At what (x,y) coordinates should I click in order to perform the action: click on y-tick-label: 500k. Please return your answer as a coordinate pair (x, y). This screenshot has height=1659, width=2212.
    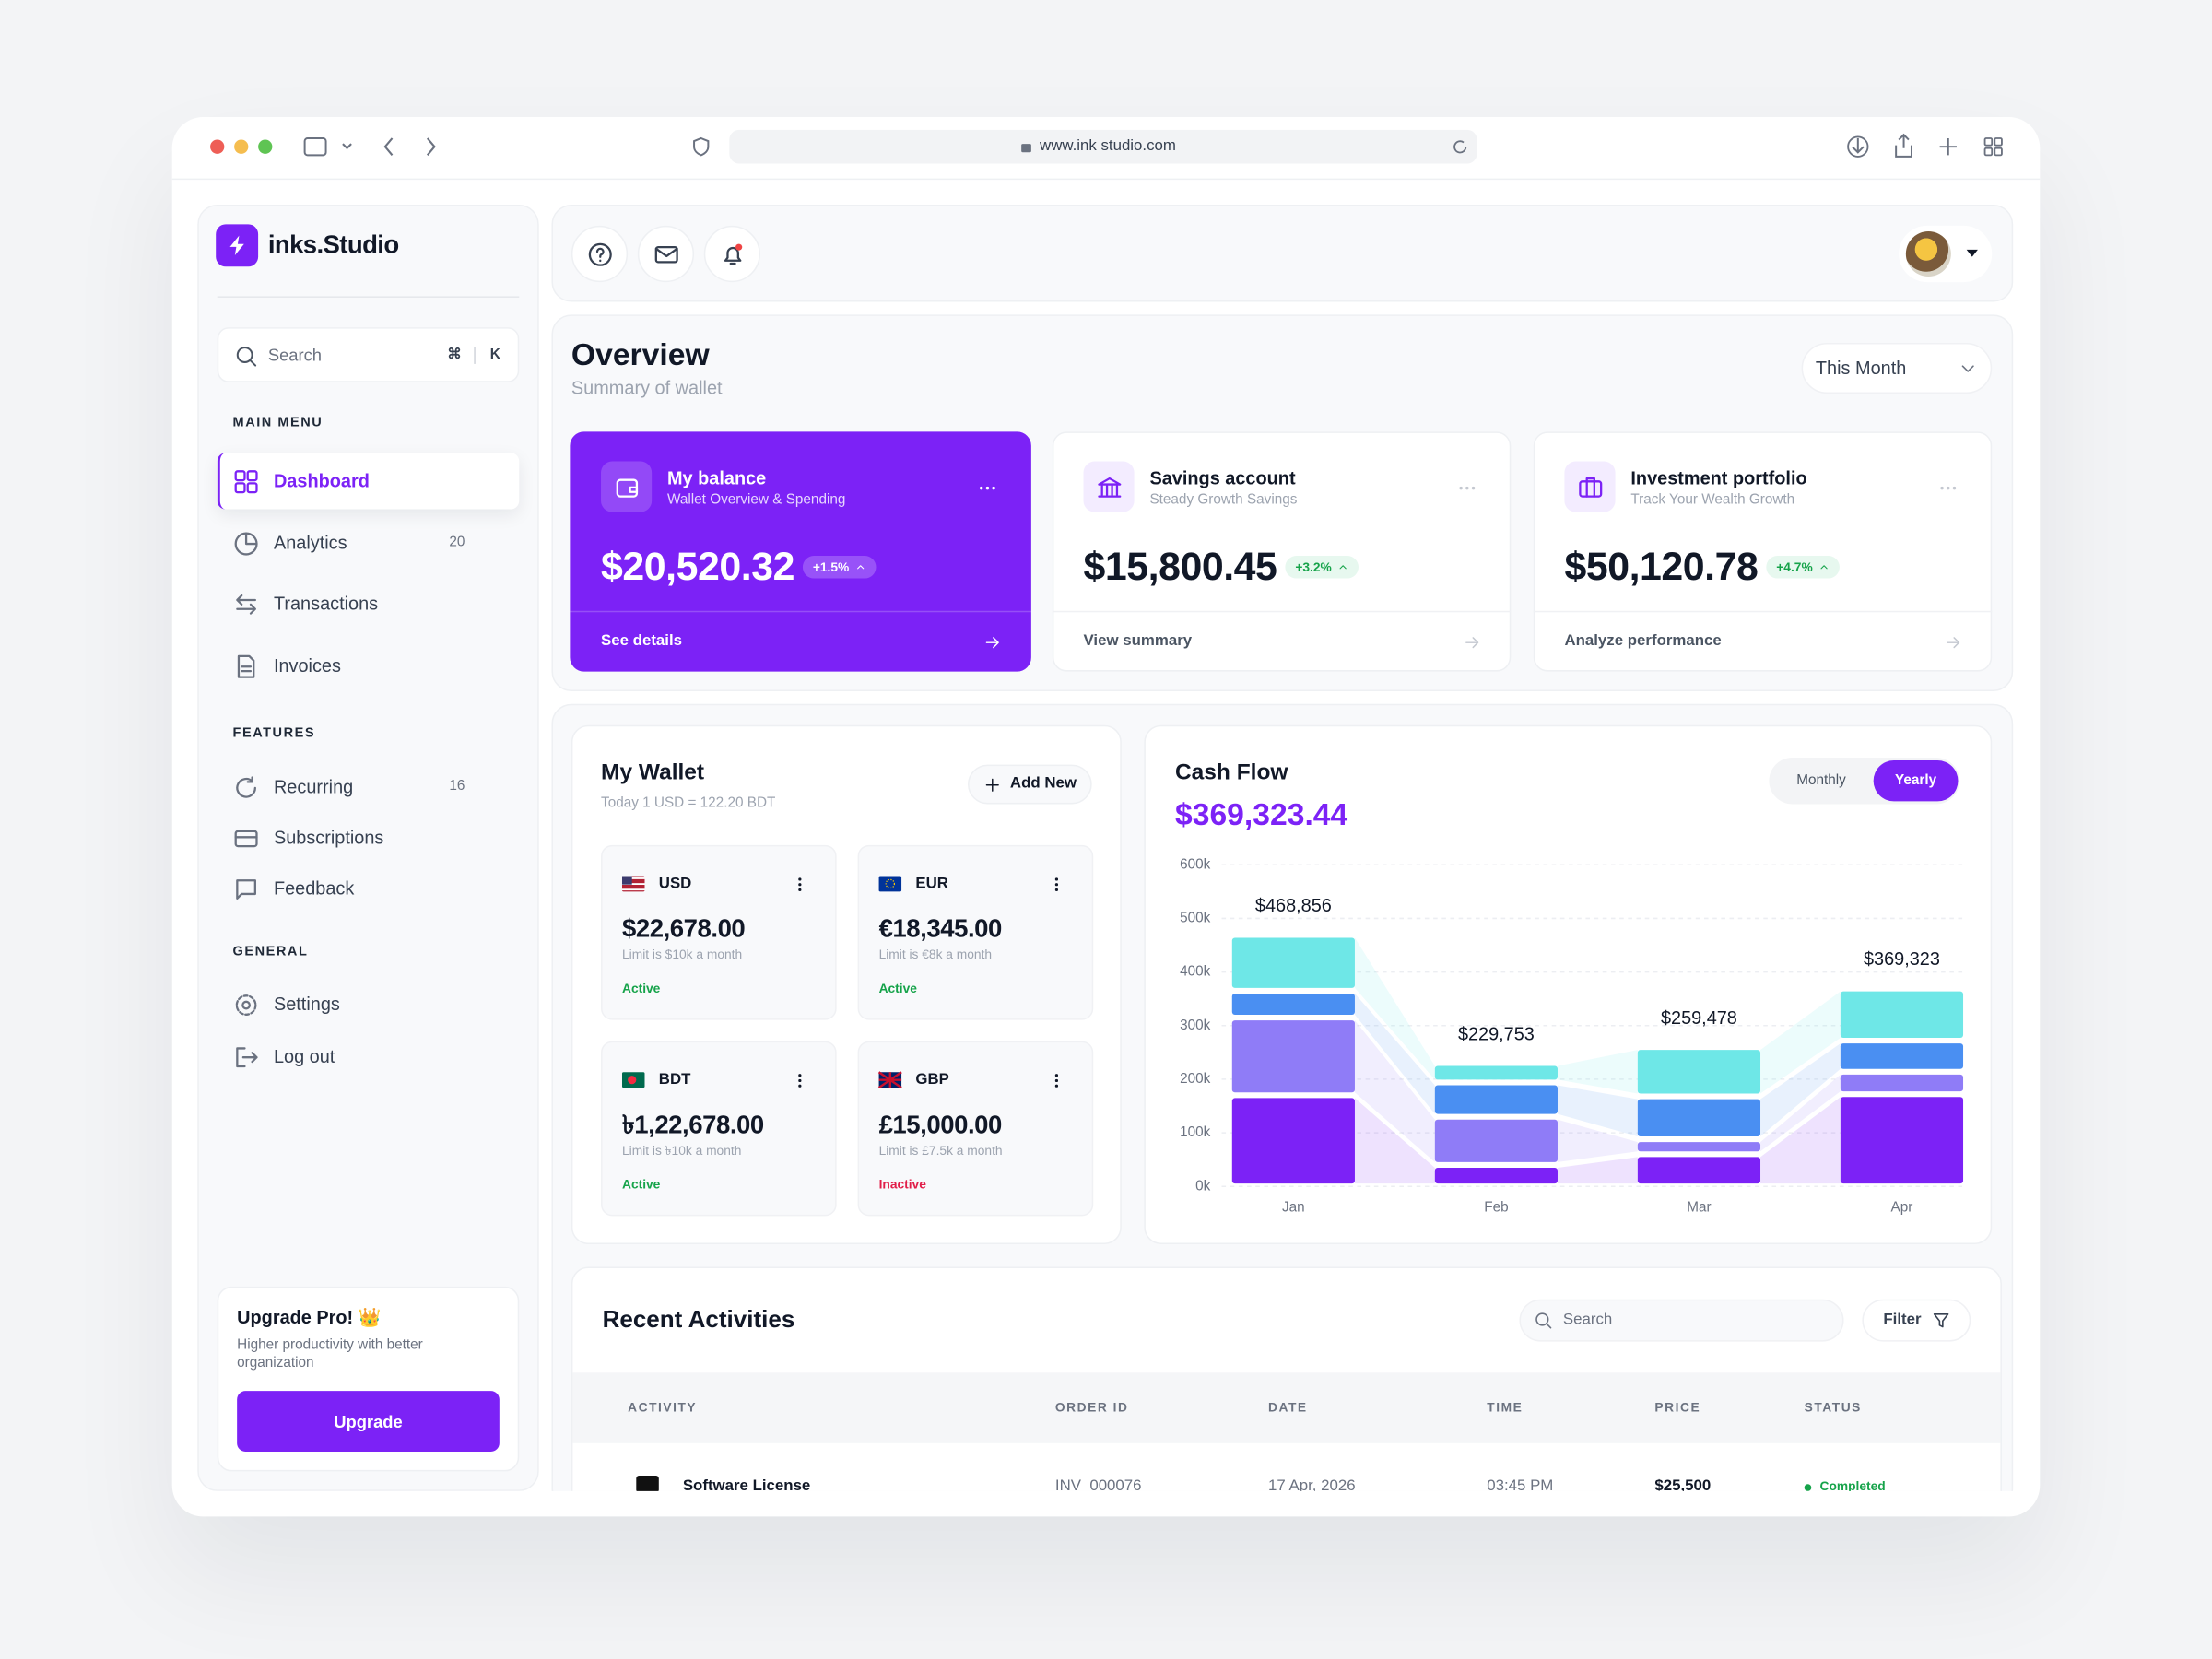
    Looking at the image, I should click on (1195, 917).